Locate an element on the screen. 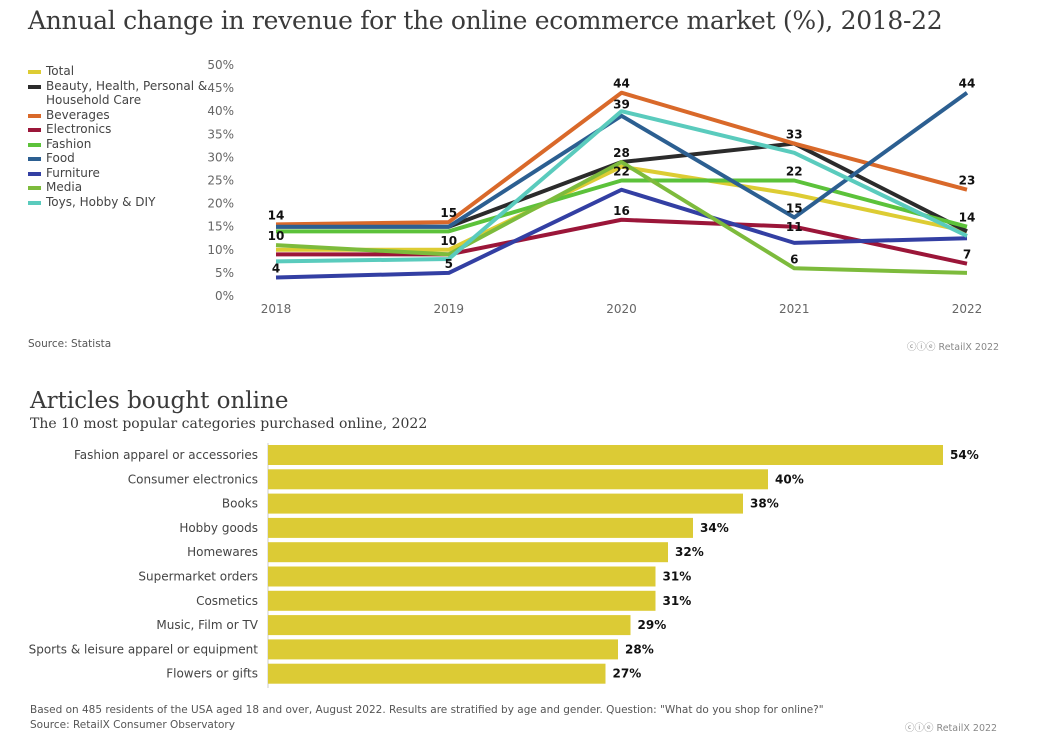 This screenshot has width=1049, height=738. legend-item: Furniture is located at coordinates (118, 173).